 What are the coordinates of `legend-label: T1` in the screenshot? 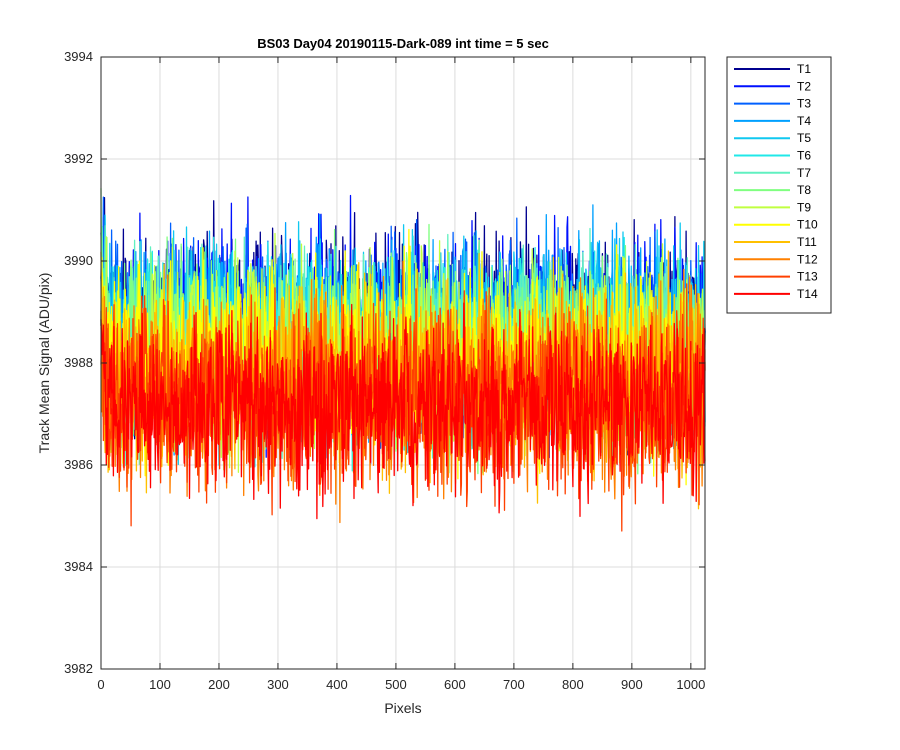 It's located at (804, 69).